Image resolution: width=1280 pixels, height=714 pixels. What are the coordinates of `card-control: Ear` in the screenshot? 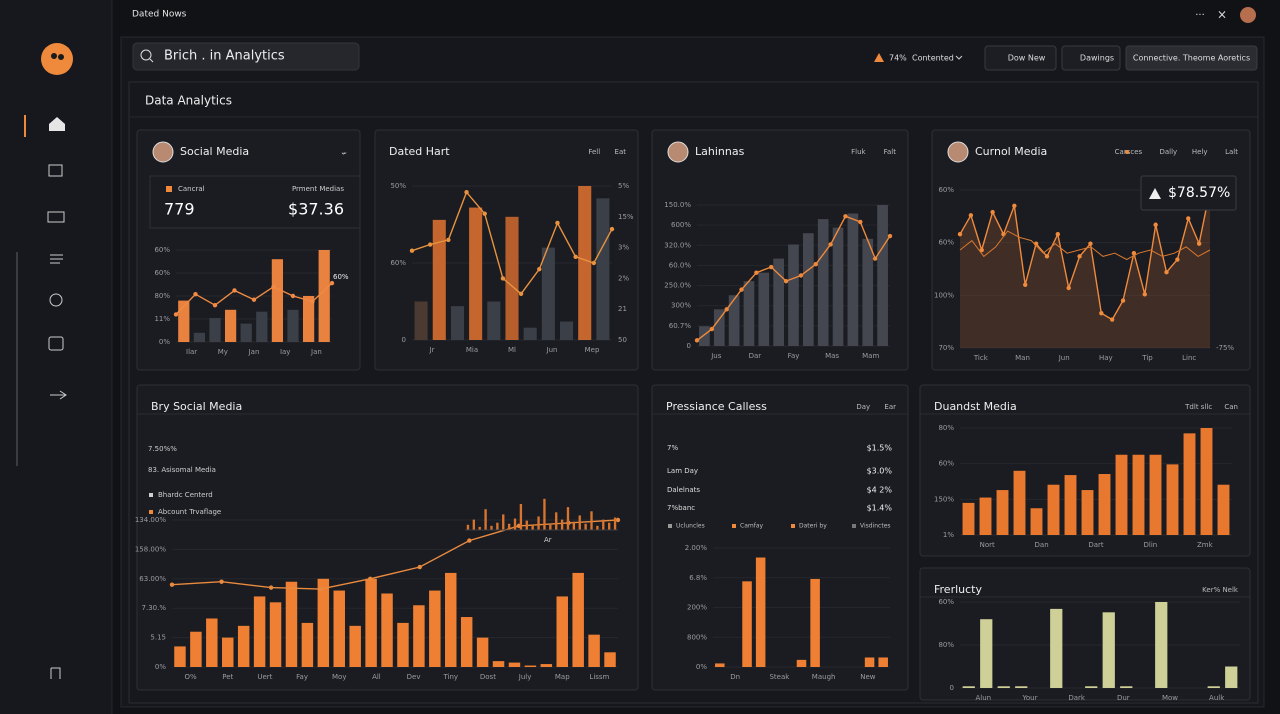 It's located at (890, 407).